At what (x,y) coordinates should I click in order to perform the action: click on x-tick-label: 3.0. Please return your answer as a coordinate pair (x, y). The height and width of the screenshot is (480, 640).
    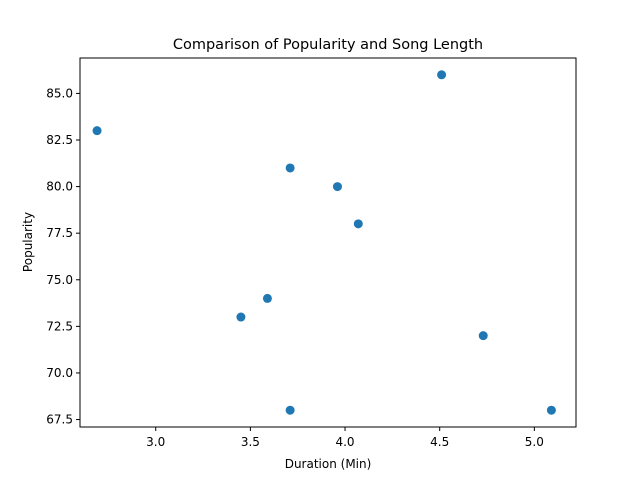
    Looking at the image, I should click on (155, 442).